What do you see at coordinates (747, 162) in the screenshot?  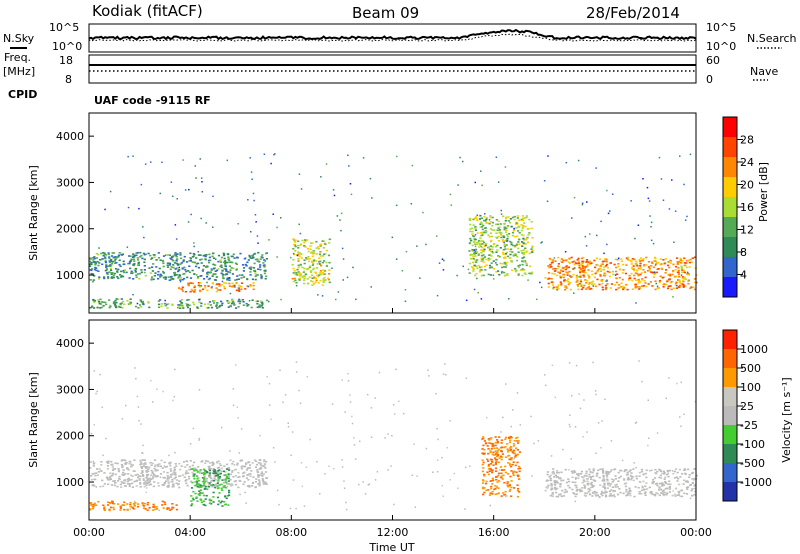 I see `colorbar-tick-label: 24` at bounding box center [747, 162].